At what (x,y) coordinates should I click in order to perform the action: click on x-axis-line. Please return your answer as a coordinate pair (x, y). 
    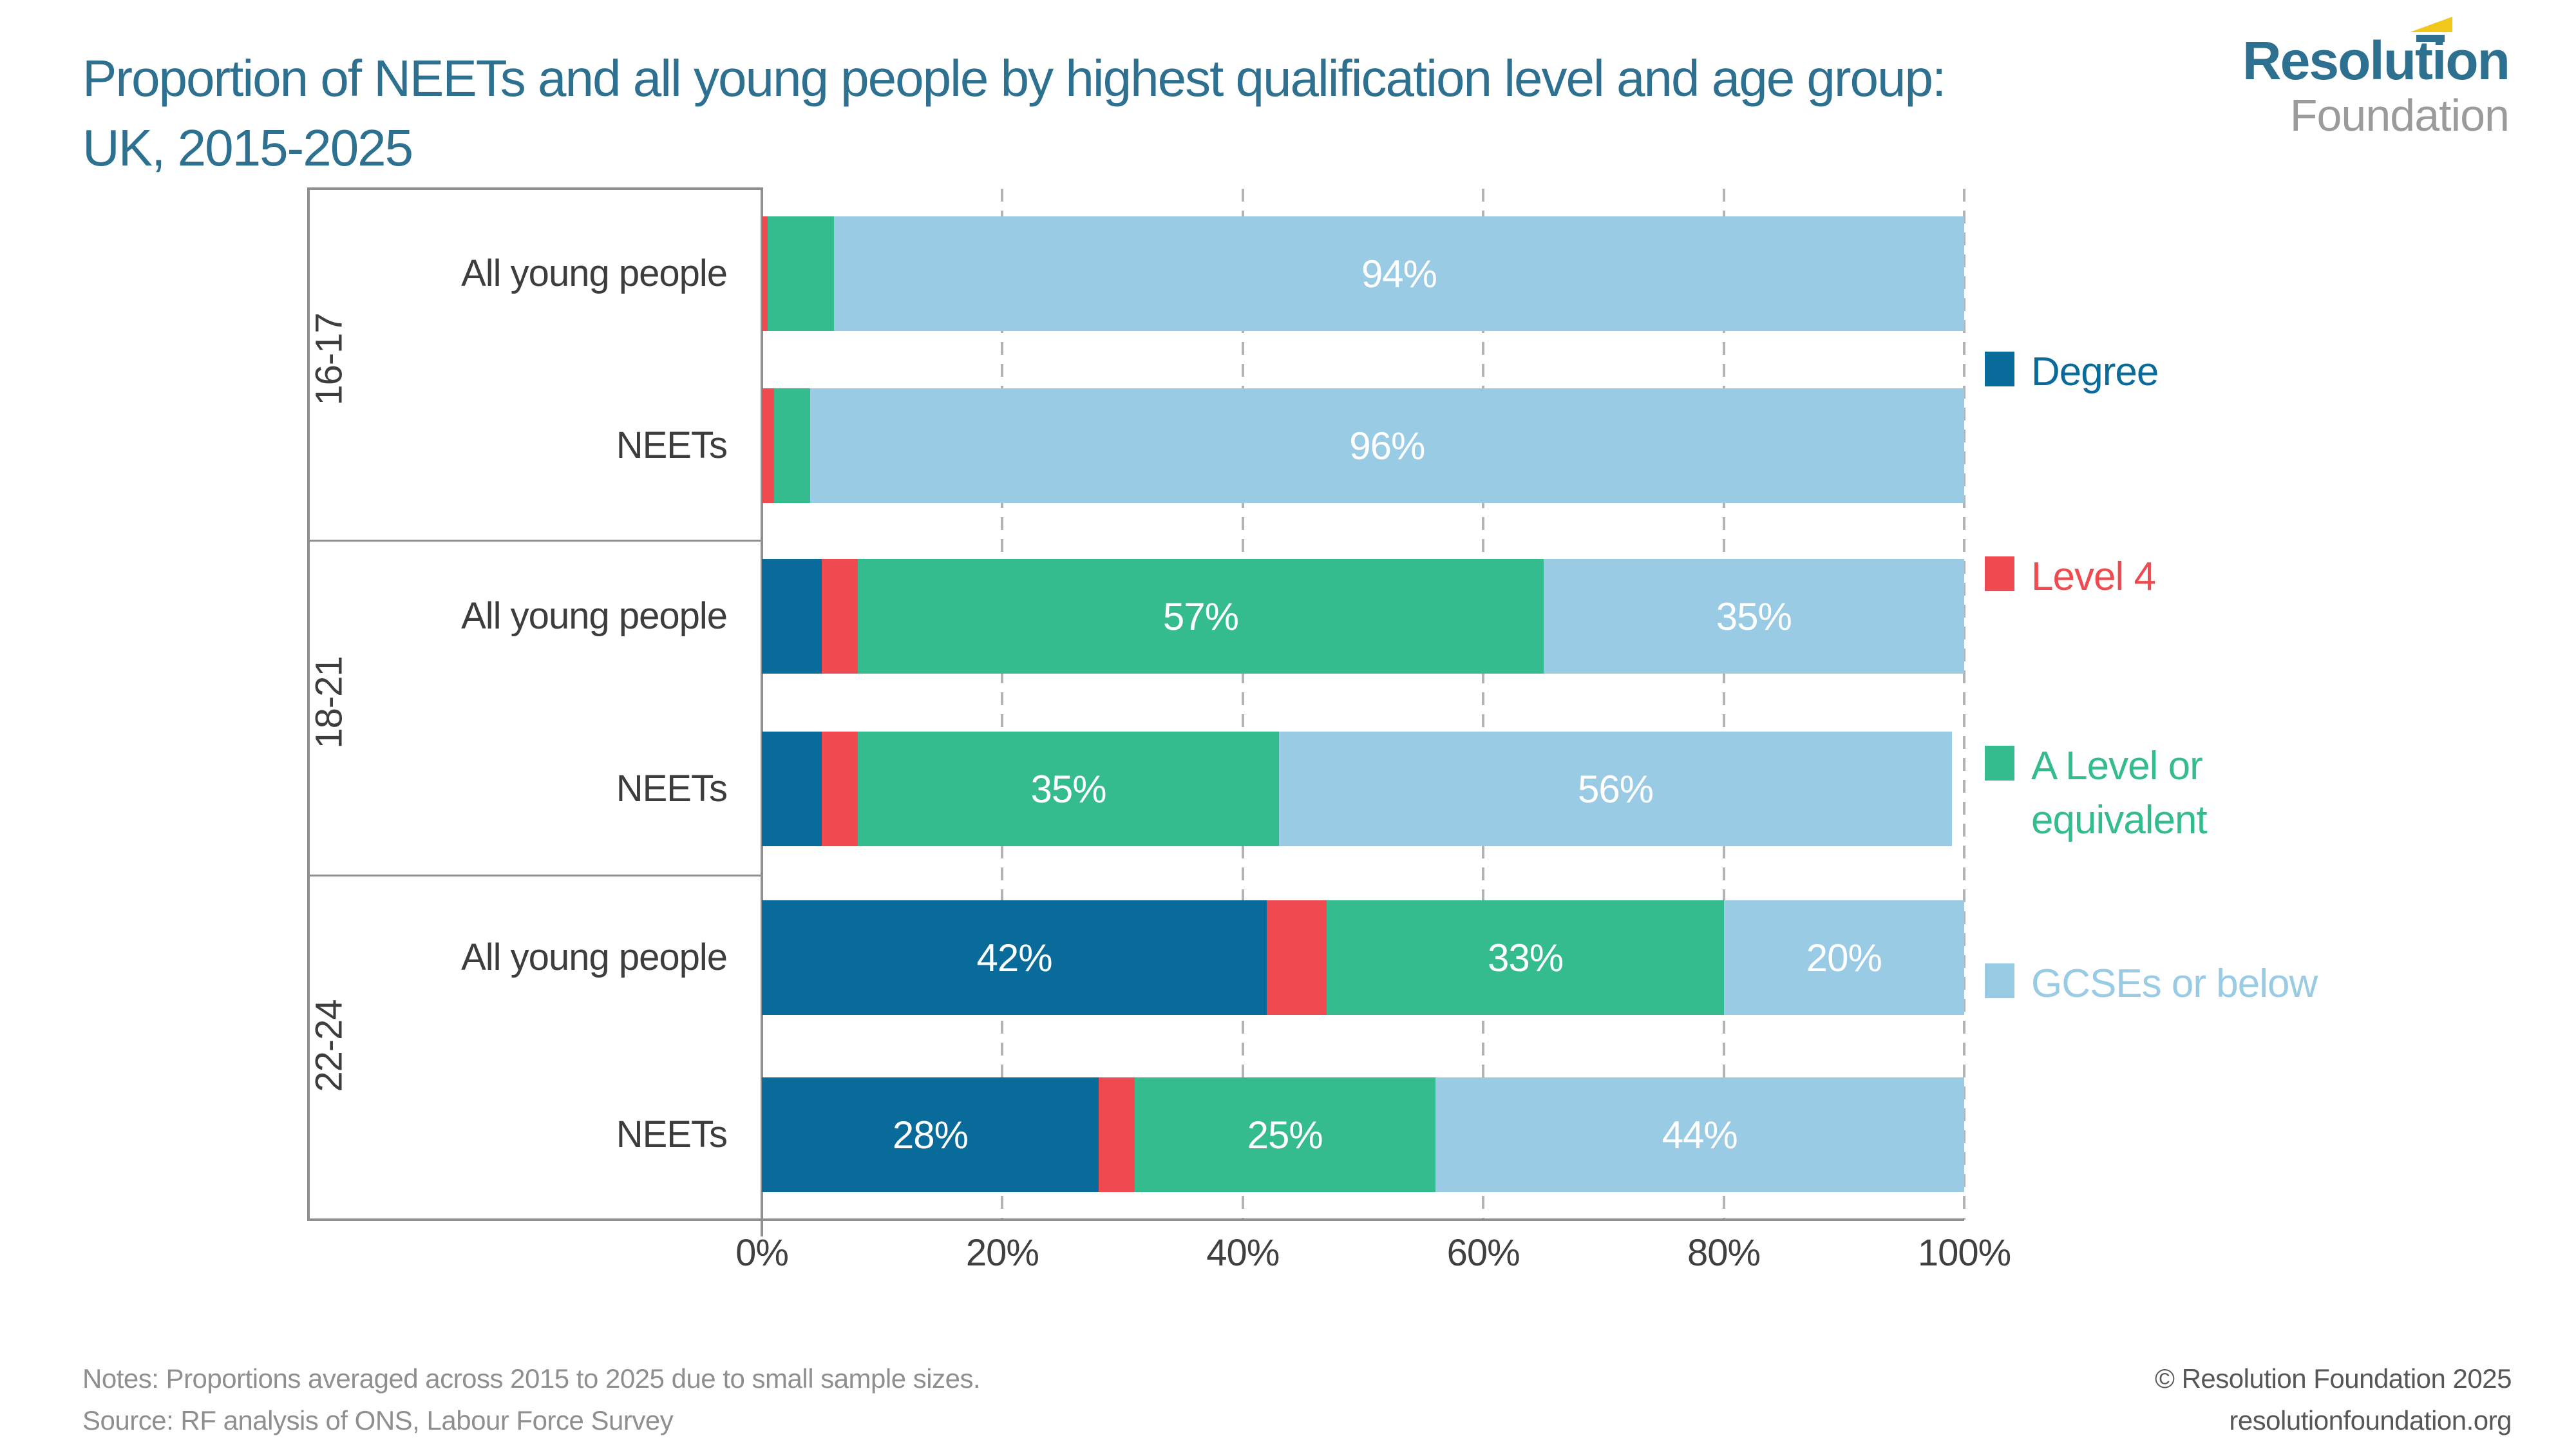
    Looking at the image, I should click on (1135, 1220).